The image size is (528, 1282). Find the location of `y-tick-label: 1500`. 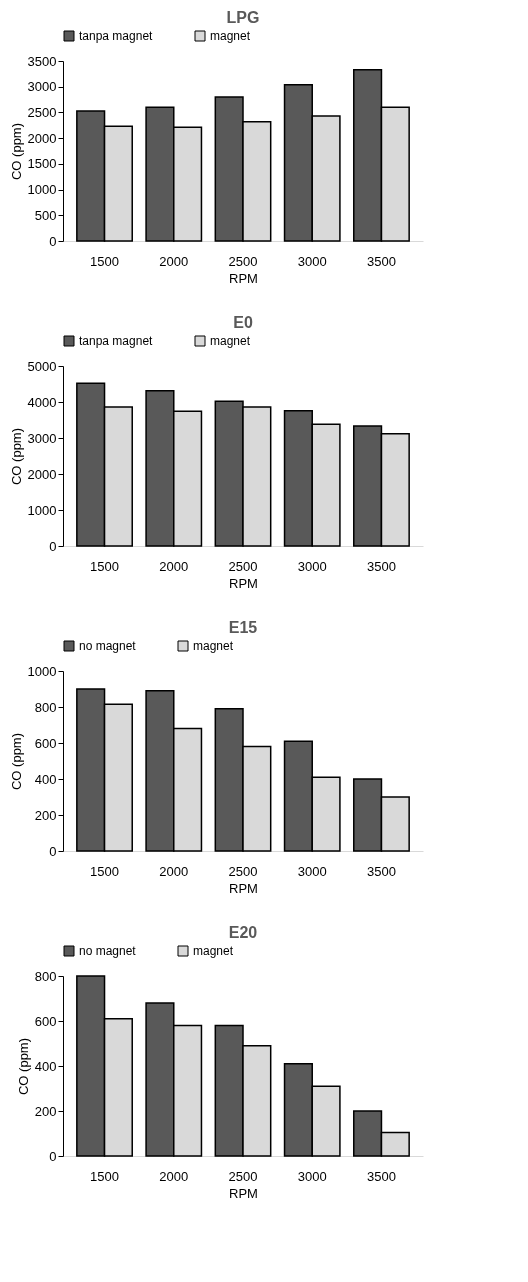

y-tick-label: 1500 is located at coordinates (42, 164).